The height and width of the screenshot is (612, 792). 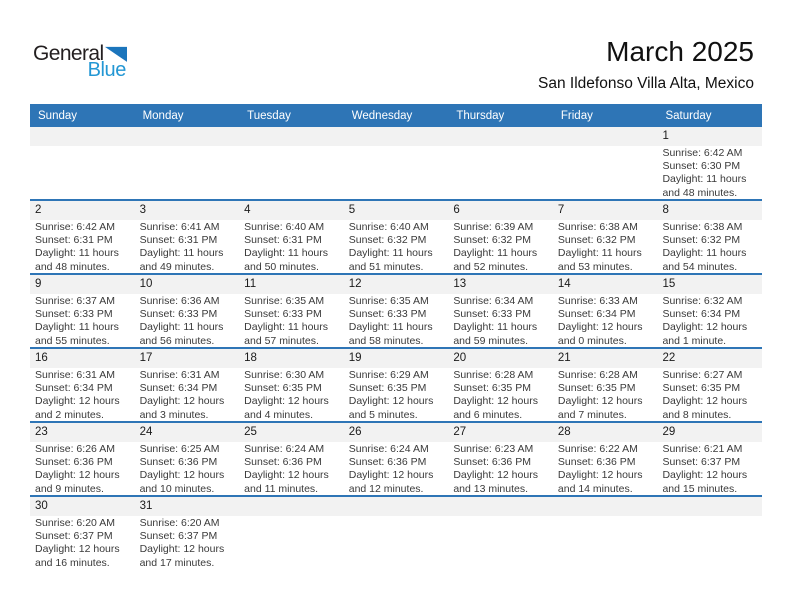 What do you see at coordinates (352, 210) in the screenshot?
I see `date-number: 5` at bounding box center [352, 210].